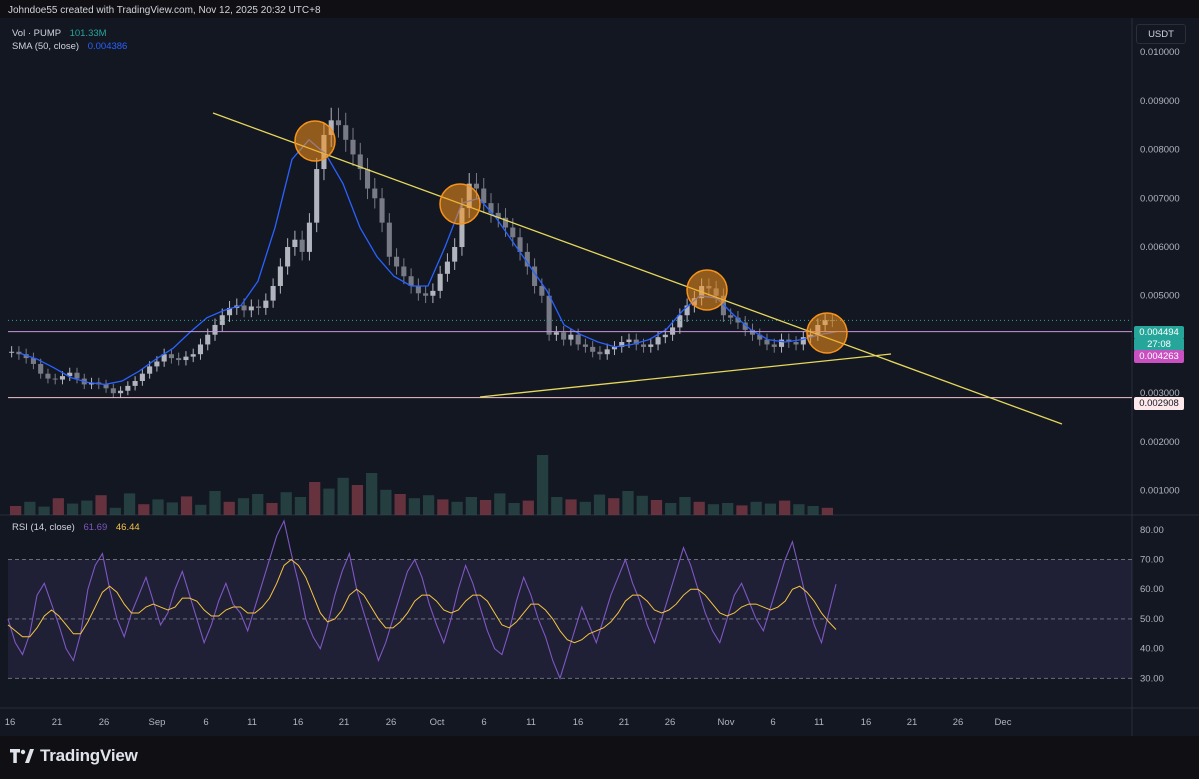 The width and height of the screenshot is (1199, 779). What do you see at coordinates (1161, 34) in the screenshot?
I see `currency-selector: USDT` at bounding box center [1161, 34].